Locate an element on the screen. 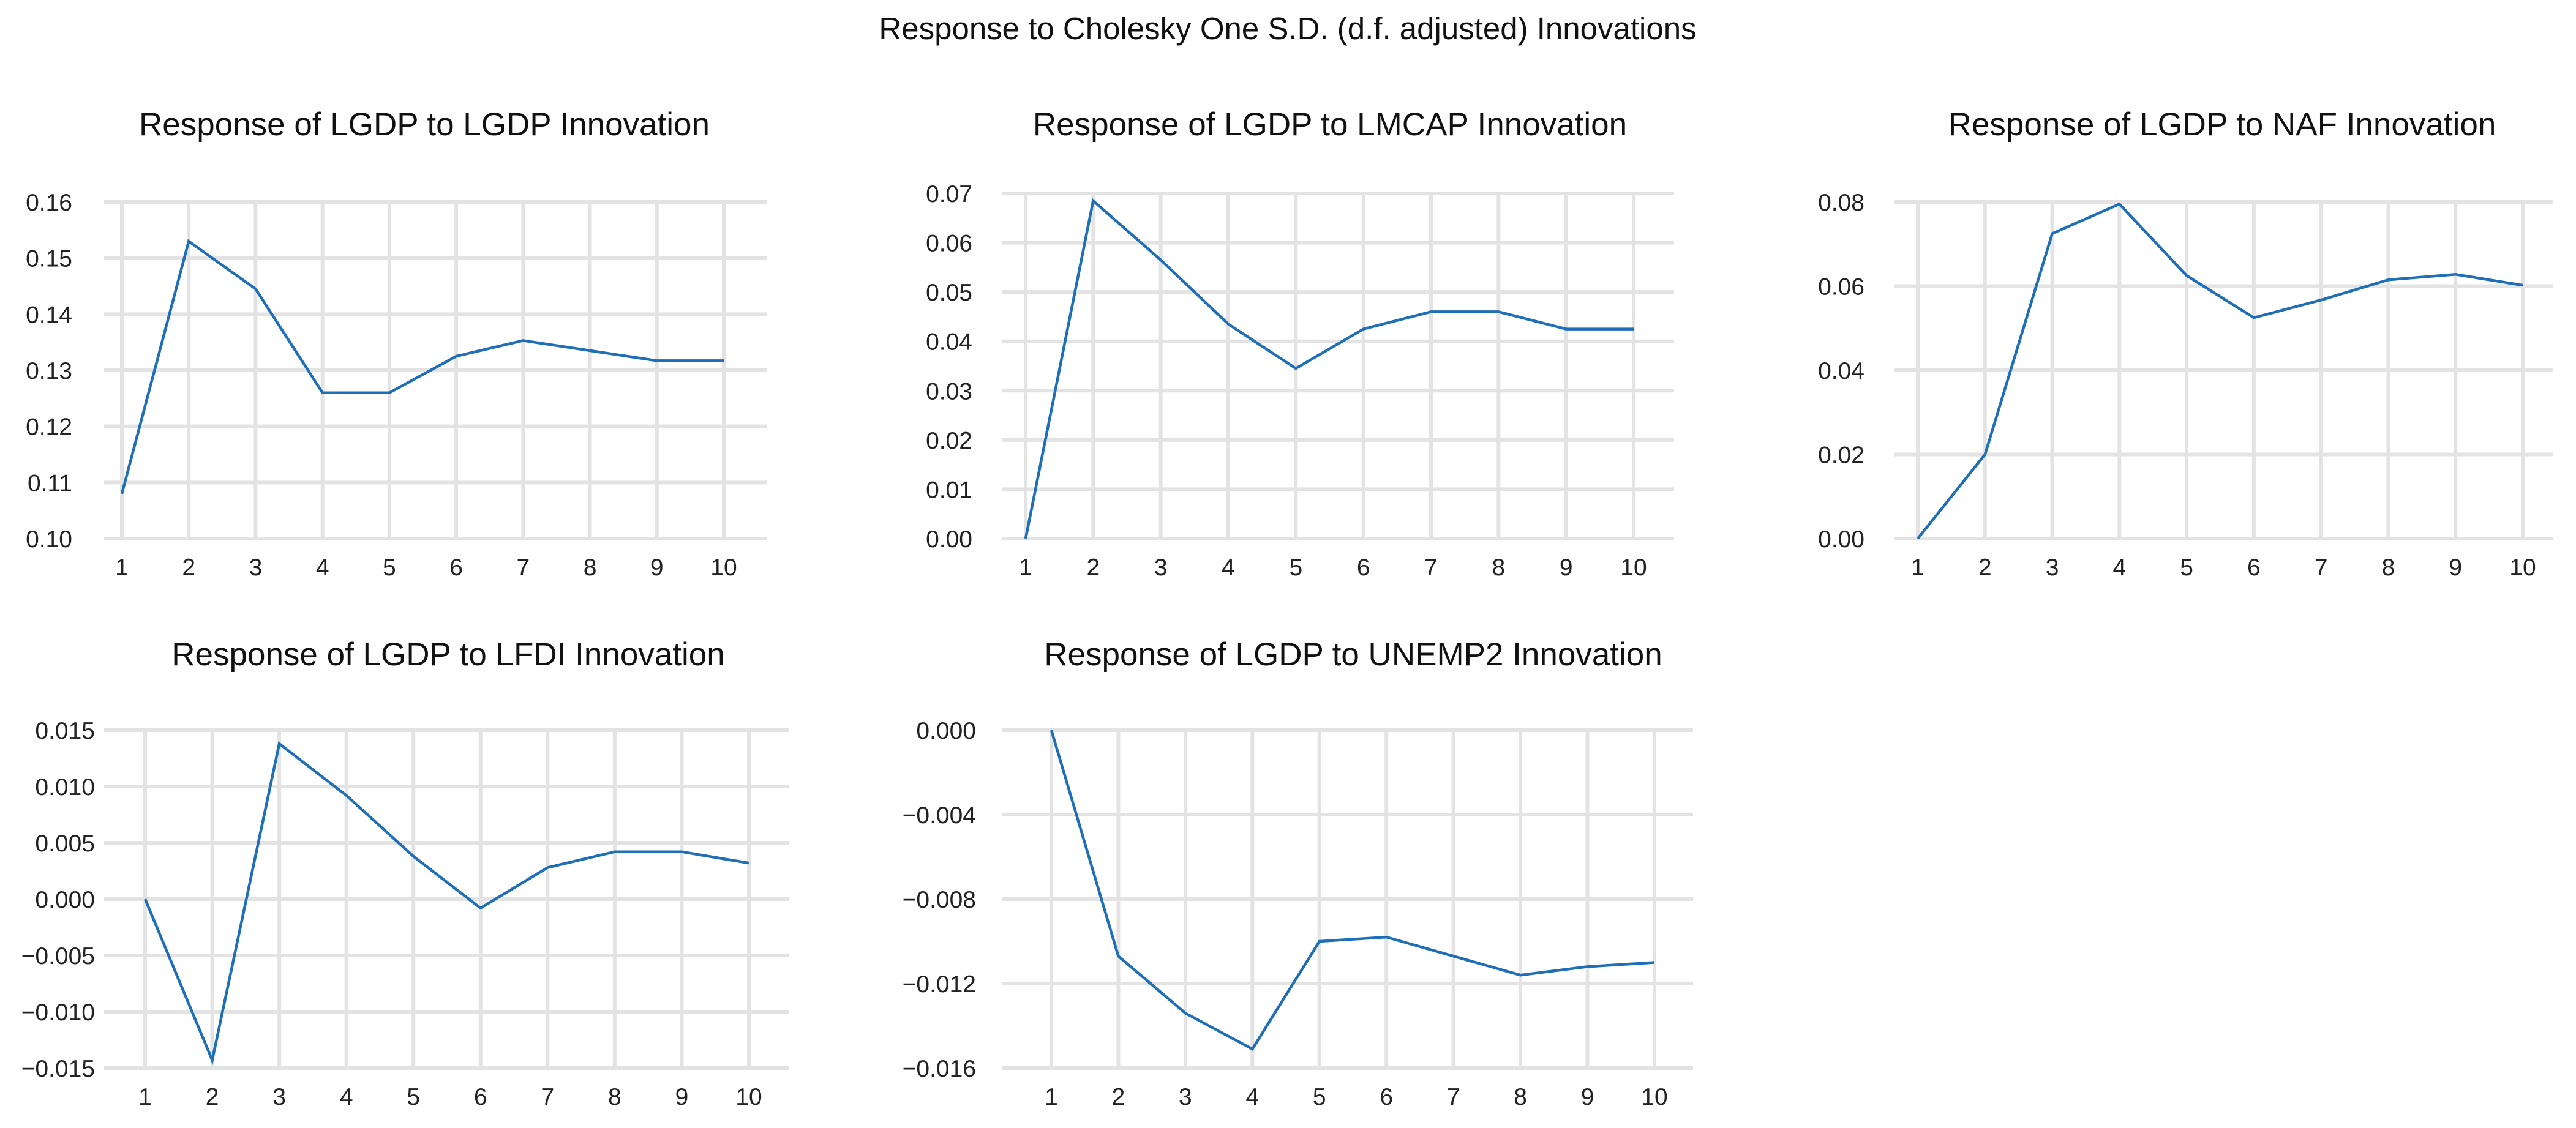 Image resolution: width=2576 pixels, height=1128 pixels. y-tick-label: −0.016 is located at coordinates (939, 1069).